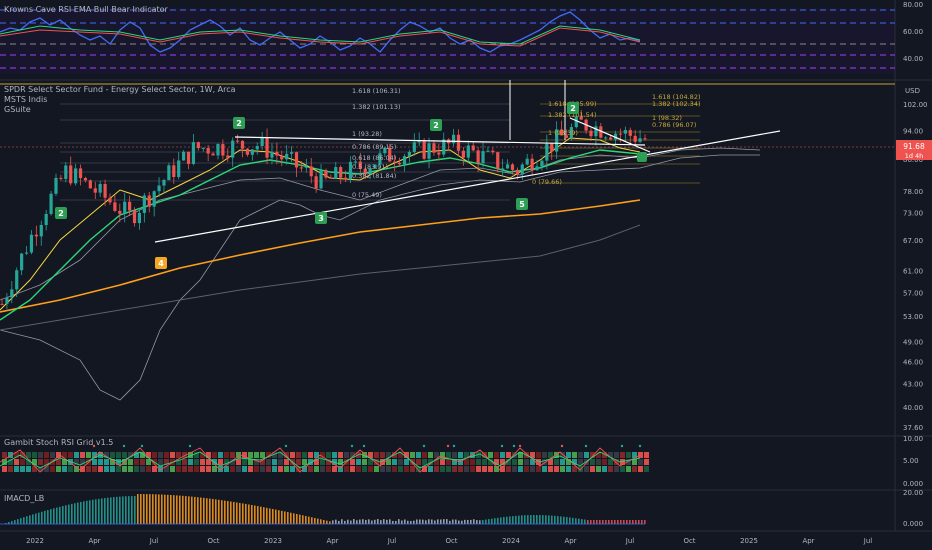 This screenshot has height=550, width=932. What do you see at coordinates (630, 541) in the screenshot?
I see `time-tick: Jul` at bounding box center [630, 541].